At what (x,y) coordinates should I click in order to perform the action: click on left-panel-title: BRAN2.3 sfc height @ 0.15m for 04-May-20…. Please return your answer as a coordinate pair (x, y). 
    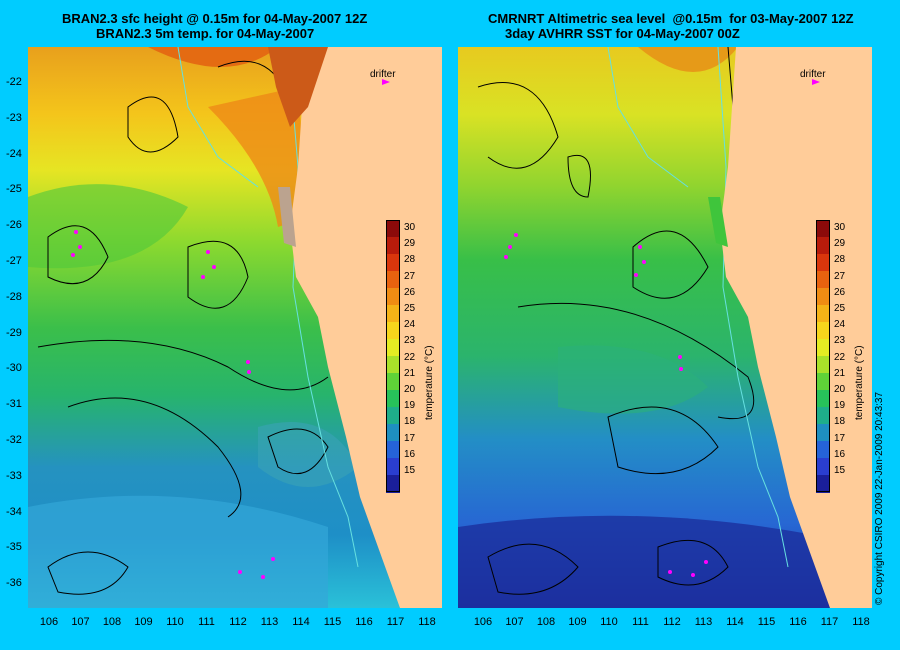
    Looking at the image, I should click on (215, 18).